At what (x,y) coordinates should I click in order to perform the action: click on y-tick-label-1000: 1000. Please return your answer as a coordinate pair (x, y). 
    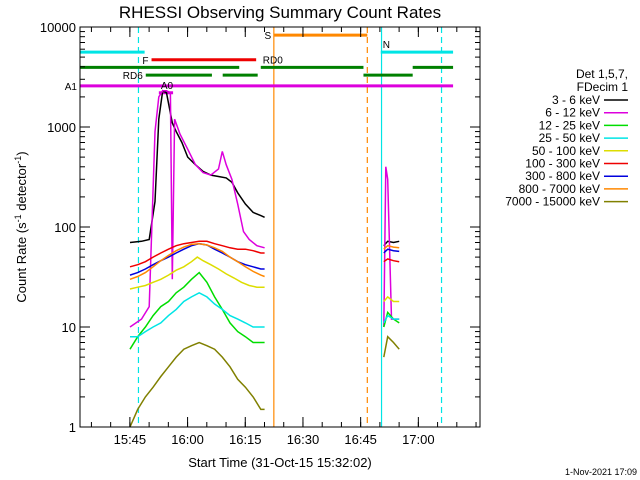
    Looking at the image, I should click on (61, 127).